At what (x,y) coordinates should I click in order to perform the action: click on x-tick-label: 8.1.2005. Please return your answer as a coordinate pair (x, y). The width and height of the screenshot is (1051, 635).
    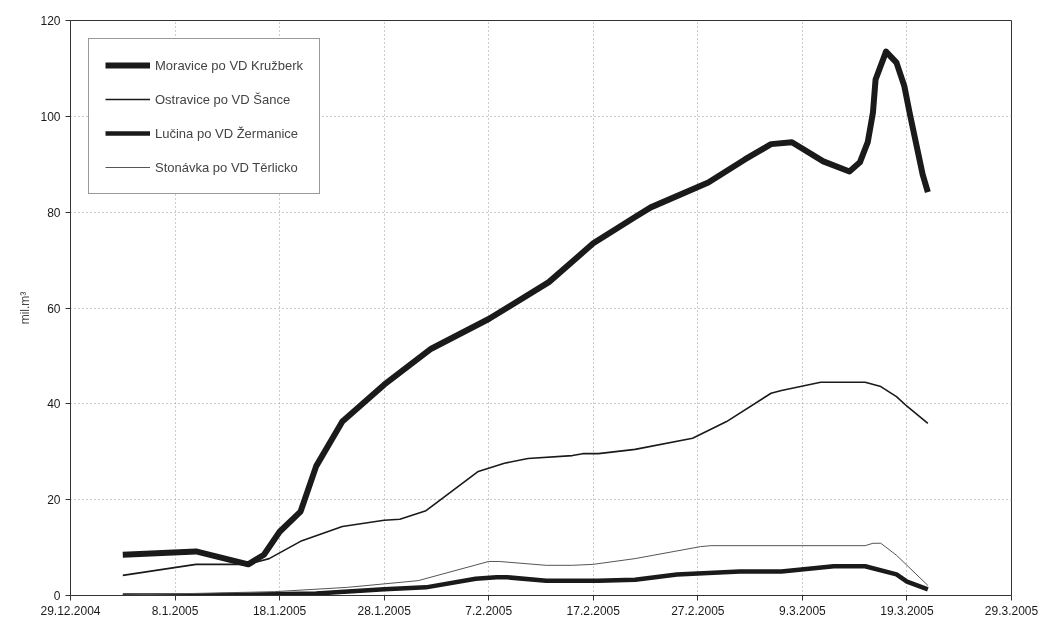
    Looking at the image, I should click on (175, 610).